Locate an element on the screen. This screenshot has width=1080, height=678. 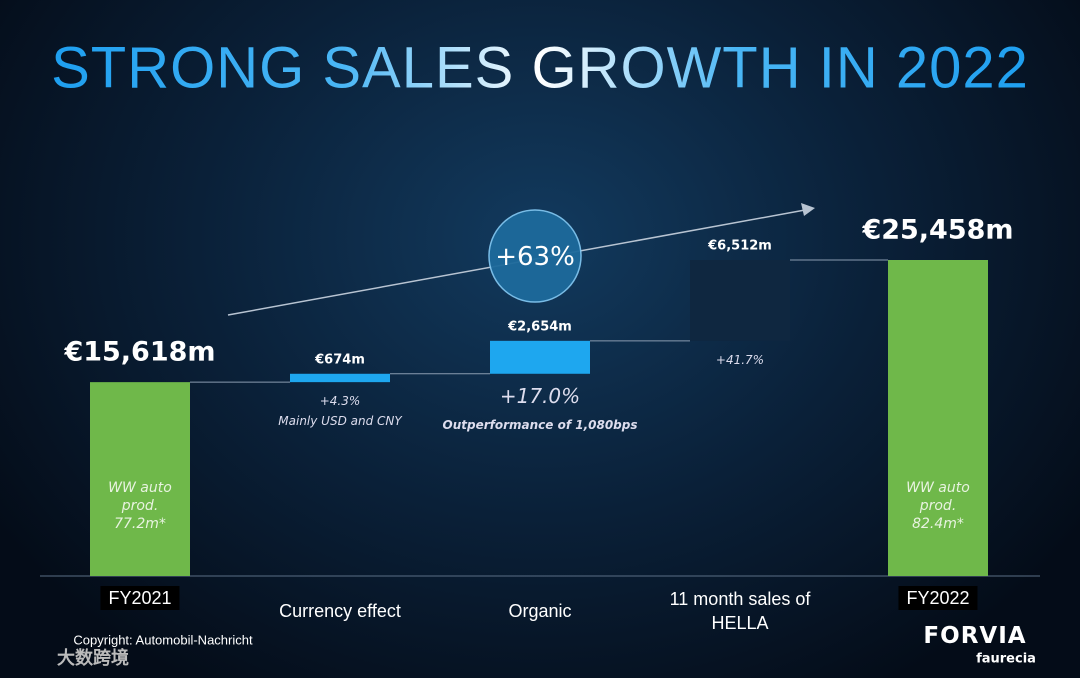
x-tick-label: FY2022 is located at coordinates (938, 598).